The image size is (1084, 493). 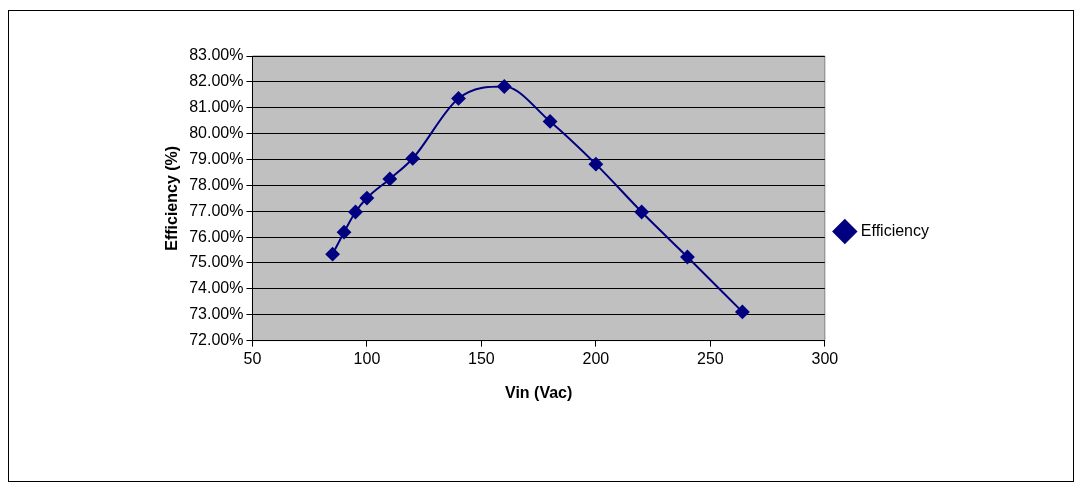 What do you see at coordinates (216, 210) in the screenshot?
I see `y-tick-label: 77.00%` at bounding box center [216, 210].